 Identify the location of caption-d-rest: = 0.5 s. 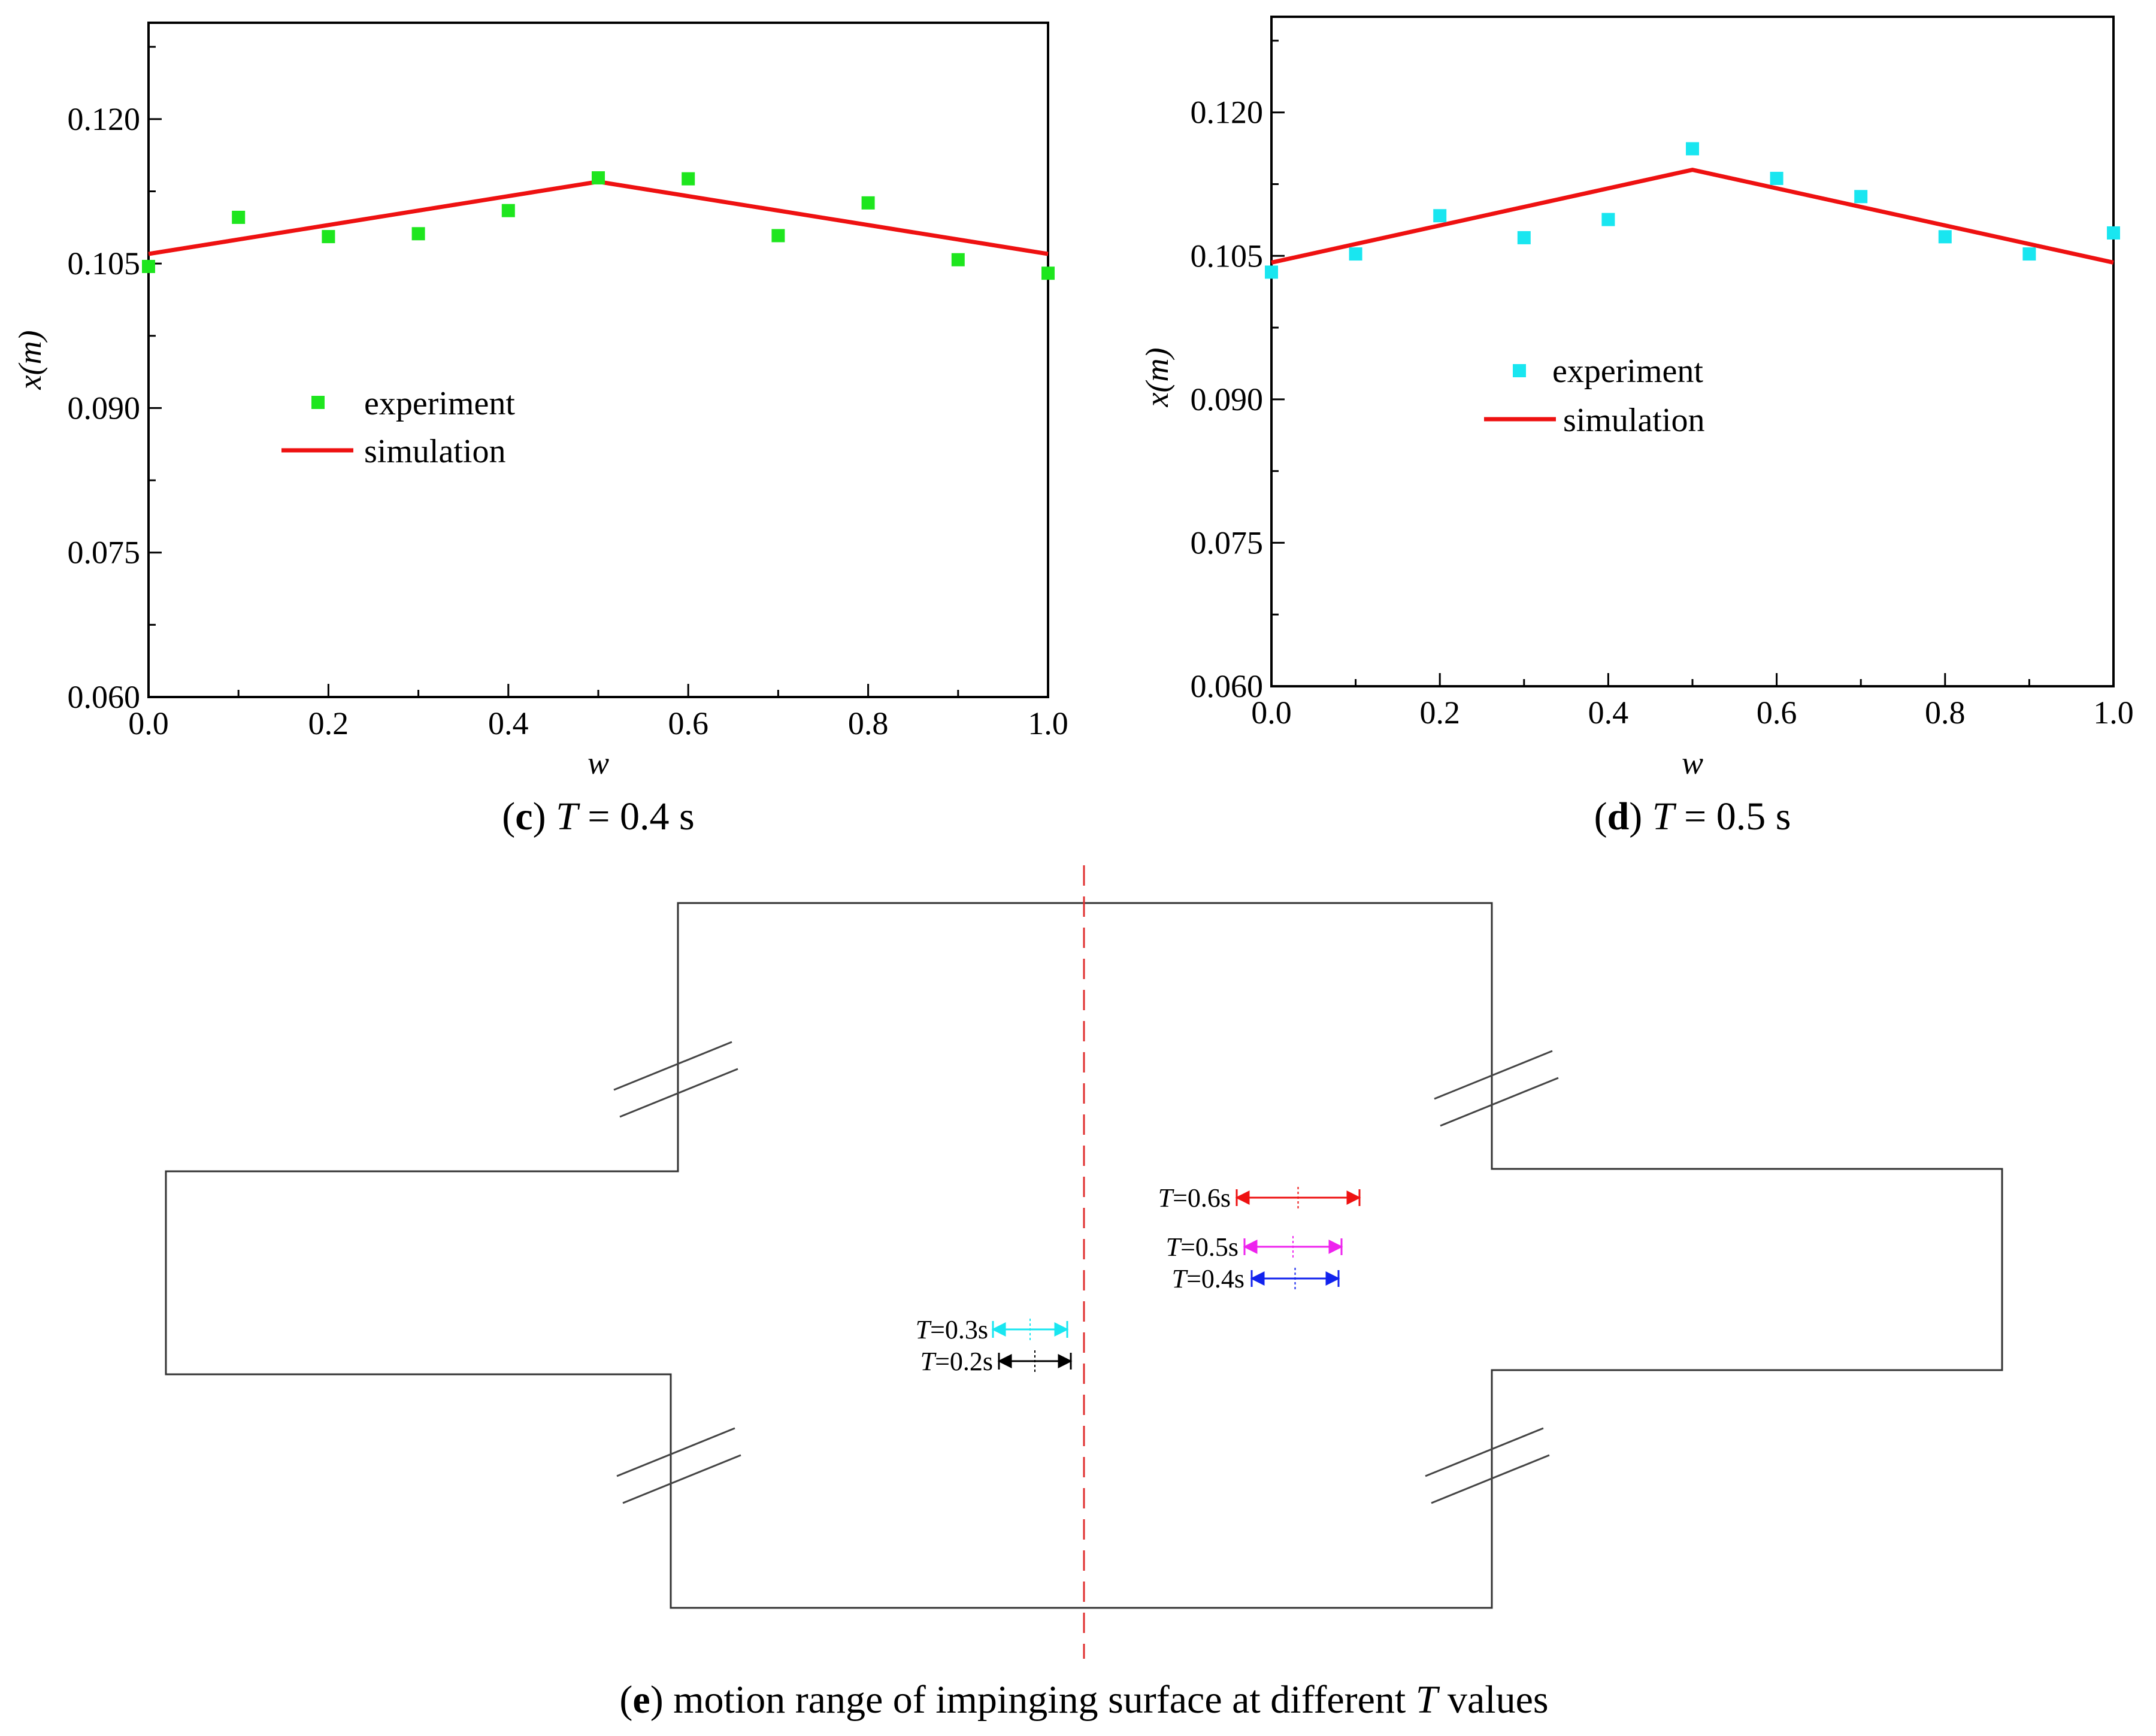
(1732, 816).